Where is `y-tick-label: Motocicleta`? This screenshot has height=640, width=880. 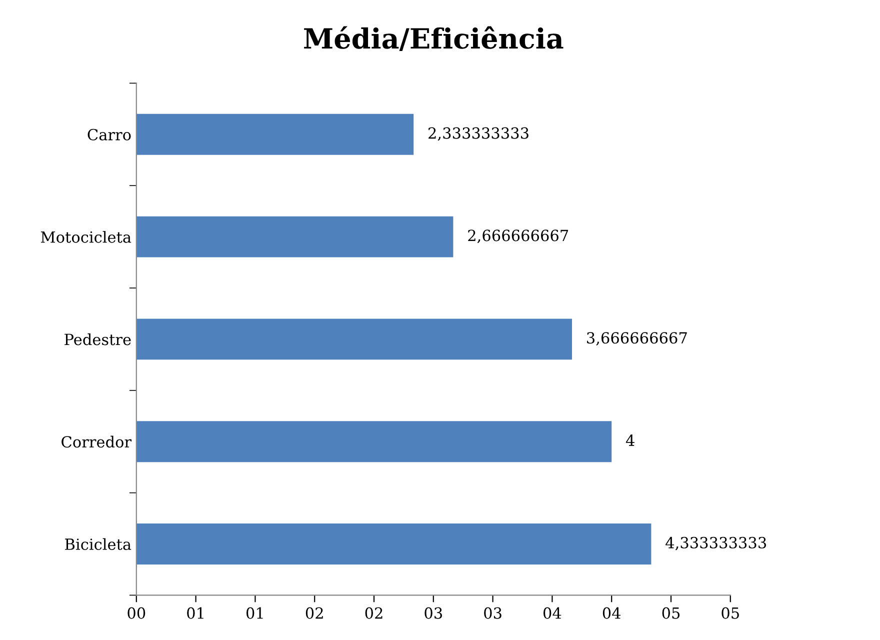
y-tick-label: Motocicleta is located at coordinates (86, 236).